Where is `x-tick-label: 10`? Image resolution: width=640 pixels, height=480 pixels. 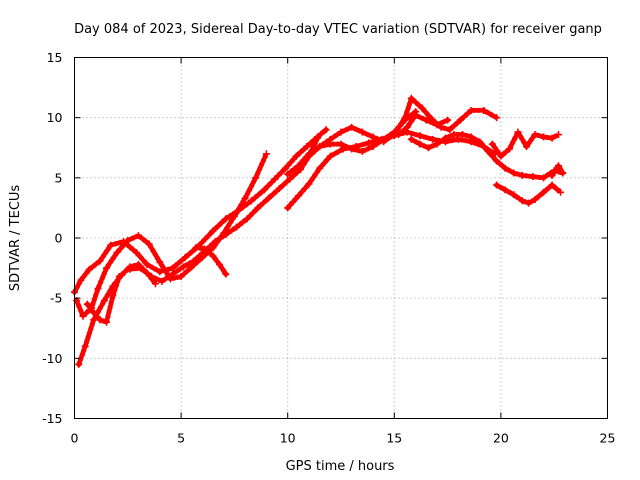 x-tick-label: 10 is located at coordinates (288, 438).